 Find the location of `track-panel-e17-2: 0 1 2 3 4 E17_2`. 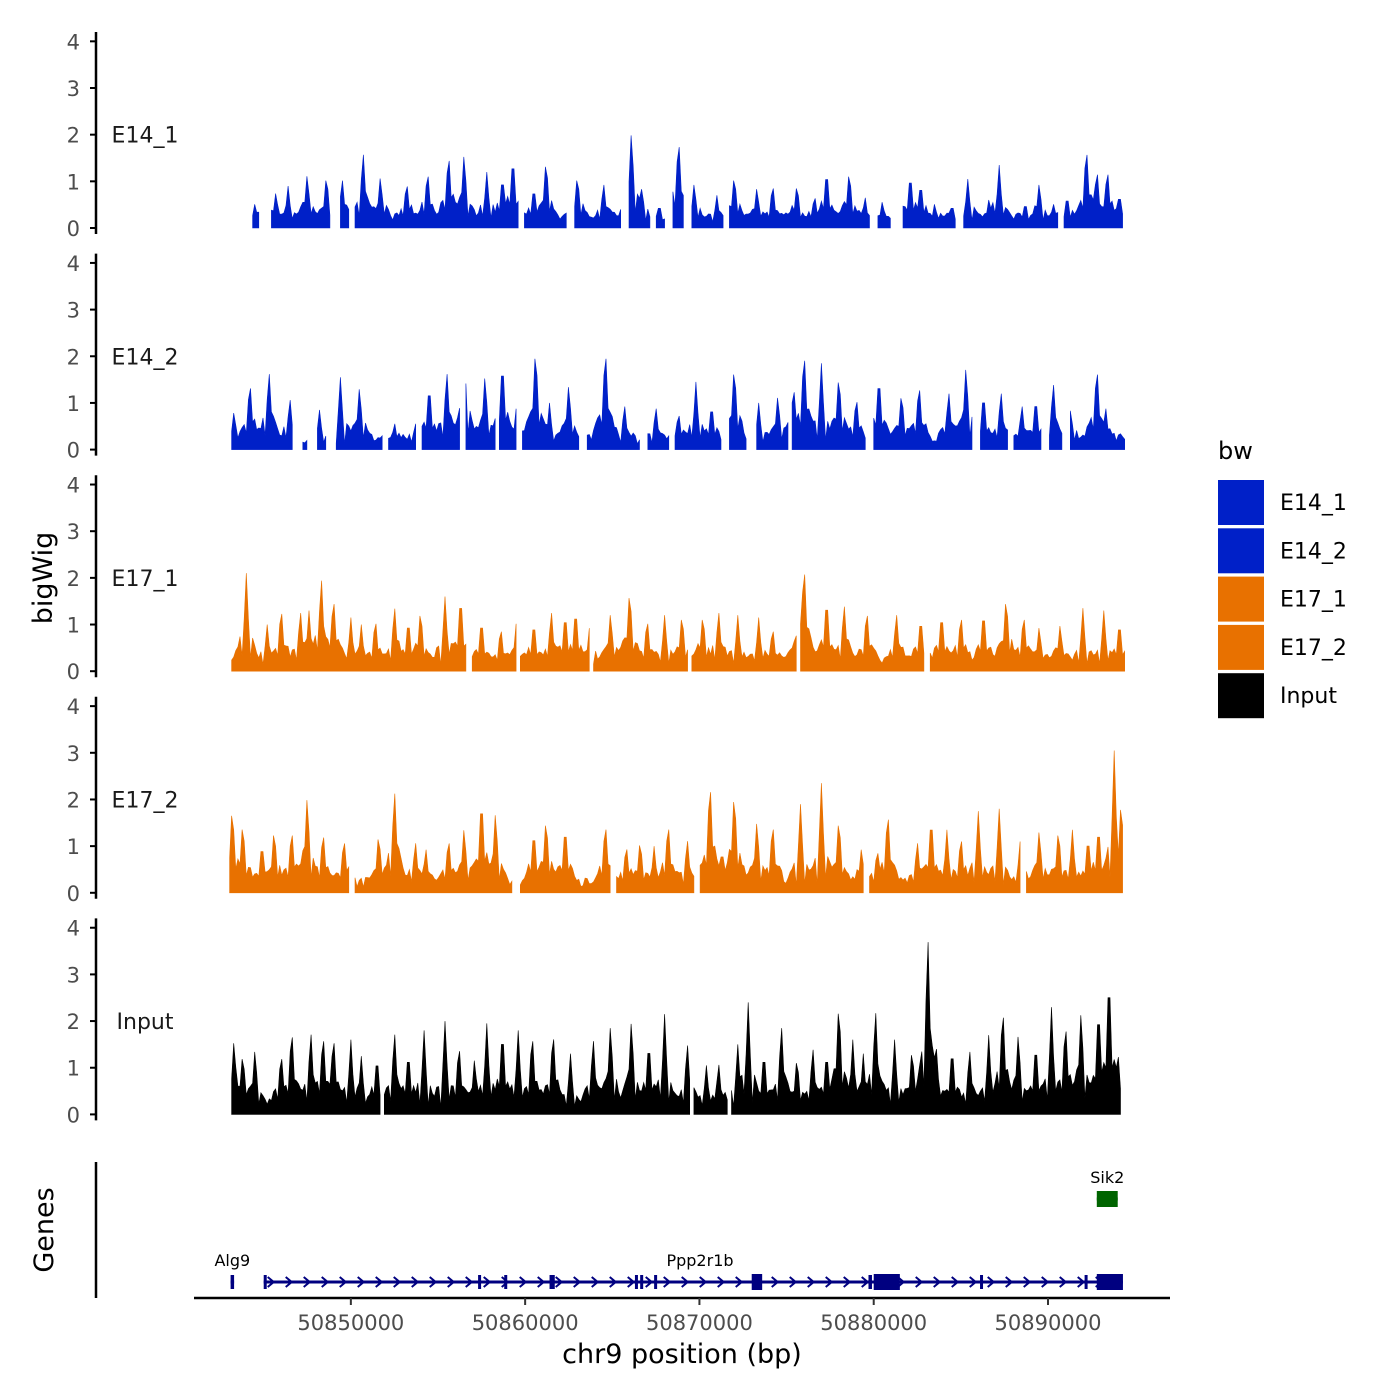

track-panel-e17-2: 0 1 2 3 4 E17_2 is located at coordinates (595, 800).